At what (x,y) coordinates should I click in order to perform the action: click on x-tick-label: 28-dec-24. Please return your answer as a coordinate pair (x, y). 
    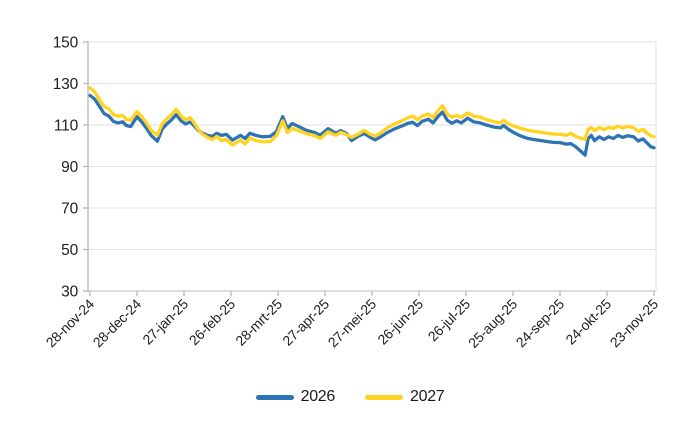
    Looking at the image, I should click on (116, 323).